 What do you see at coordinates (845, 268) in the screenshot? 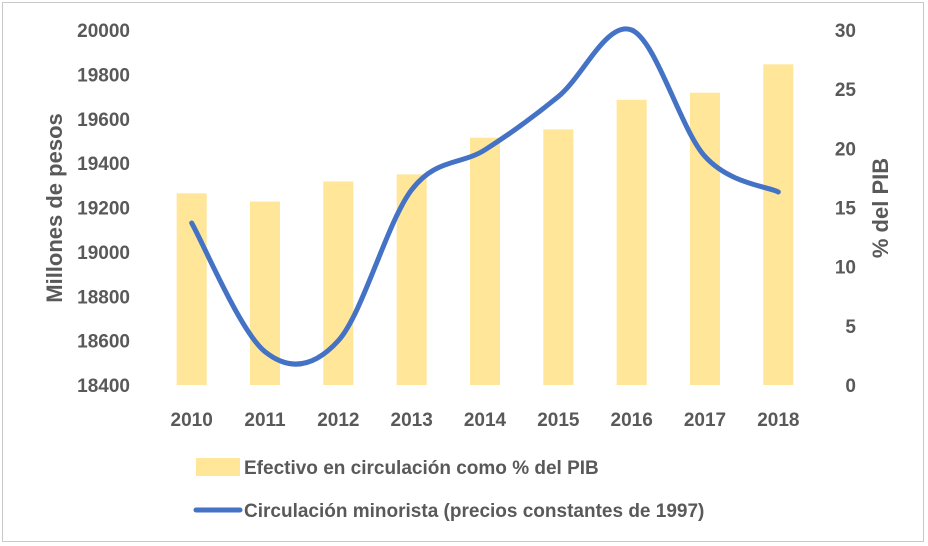
I see `right-tick-10: 10` at bounding box center [845, 268].